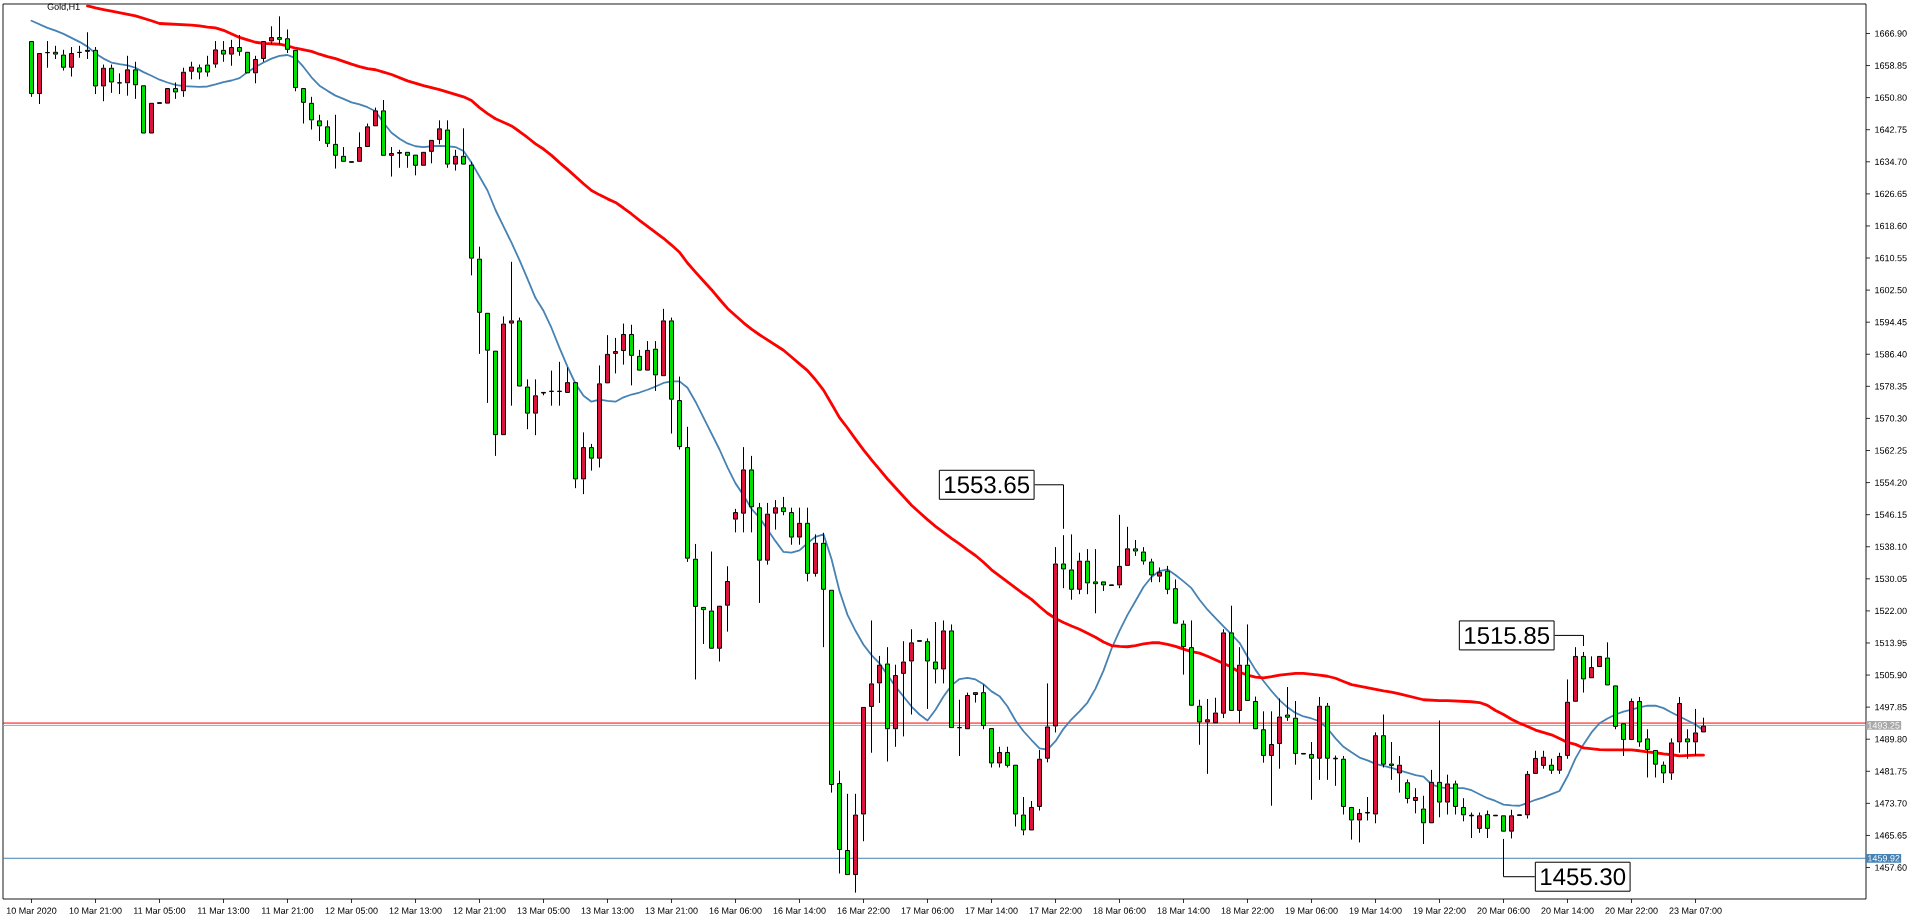 The width and height of the screenshot is (1920, 922). What do you see at coordinates (1119, 910) in the screenshot?
I see `x-tick-label: 18 Mar 06:00` at bounding box center [1119, 910].